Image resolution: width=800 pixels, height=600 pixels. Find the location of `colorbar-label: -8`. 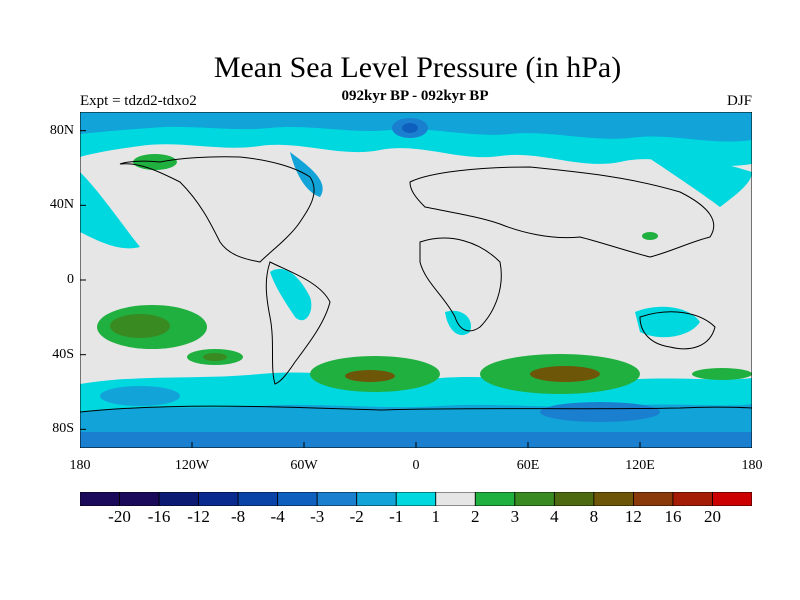

colorbar-label: -8 is located at coordinates (238, 516).